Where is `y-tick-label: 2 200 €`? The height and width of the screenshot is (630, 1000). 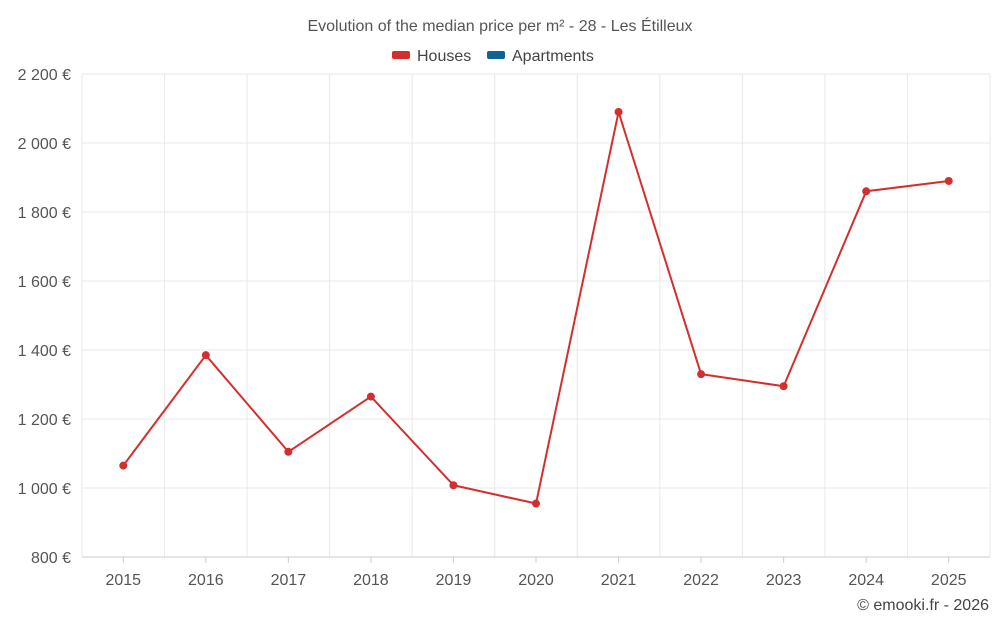
y-tick-label: 2 200 € is located at coordinates (44, 75).